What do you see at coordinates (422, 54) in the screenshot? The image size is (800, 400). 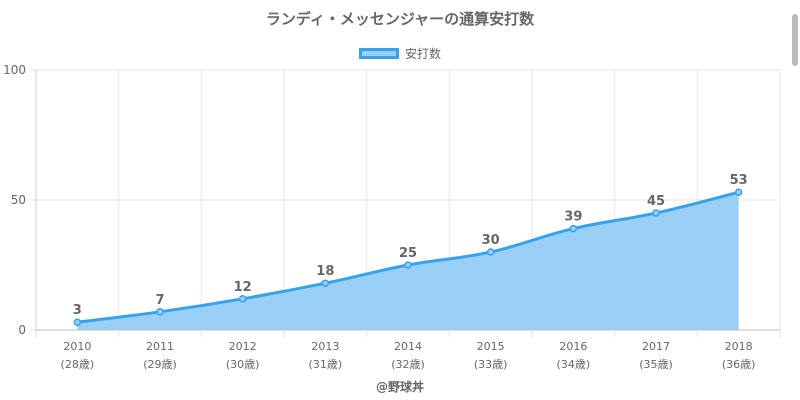 I see `legend-label: 安打数` at bounding box center [422, 54].